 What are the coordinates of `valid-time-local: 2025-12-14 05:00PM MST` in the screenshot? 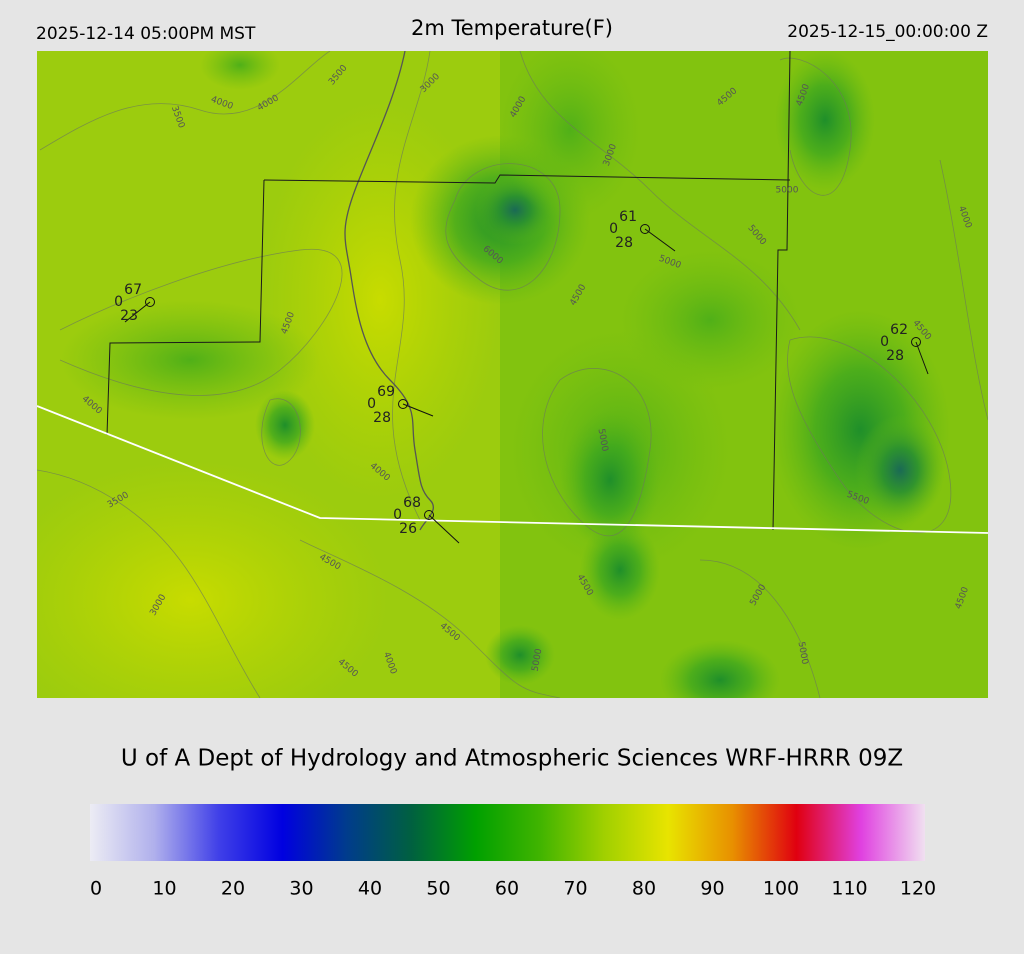 It's located at (146, 34).